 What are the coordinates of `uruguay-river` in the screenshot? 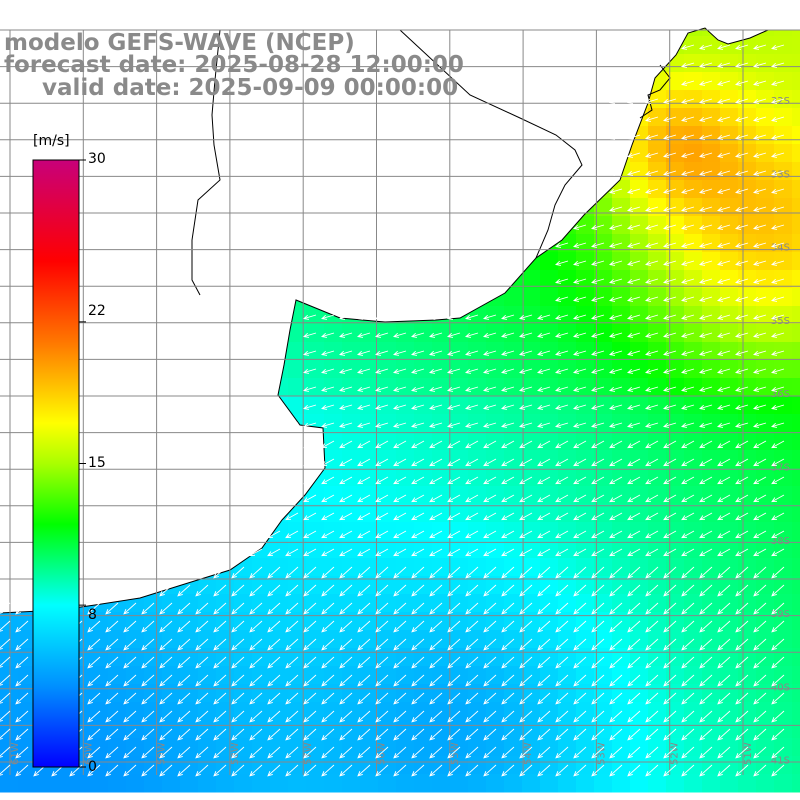 It's located at (206, 162).